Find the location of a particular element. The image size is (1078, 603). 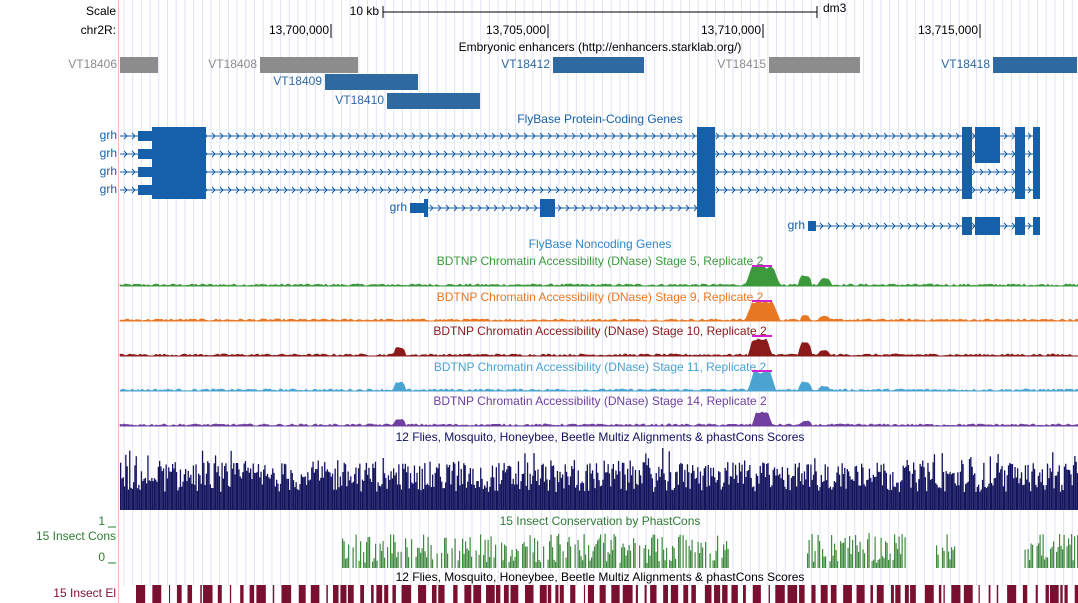

position-label: 13,710,000 is located at coordinates (731, 30).